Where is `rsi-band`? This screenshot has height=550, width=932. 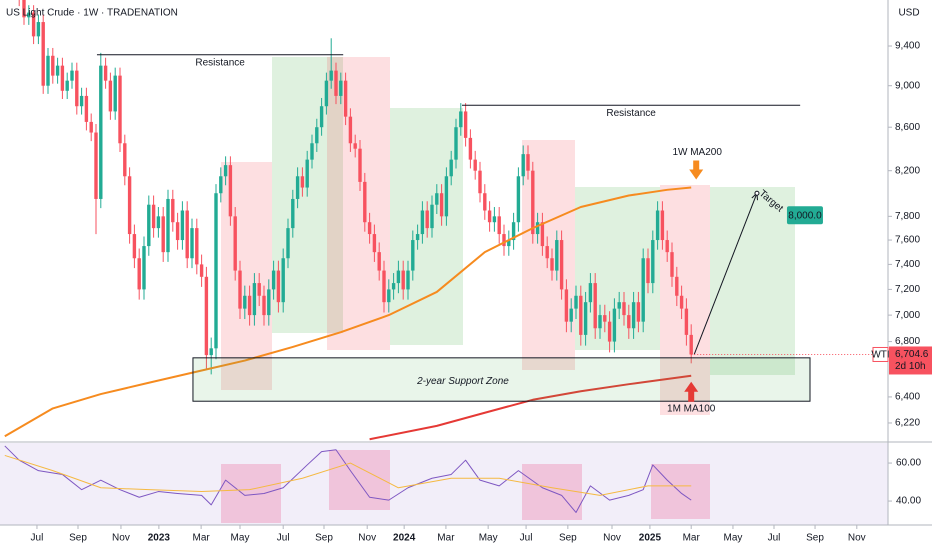 rsi-band is located at coordinates (444, 484).